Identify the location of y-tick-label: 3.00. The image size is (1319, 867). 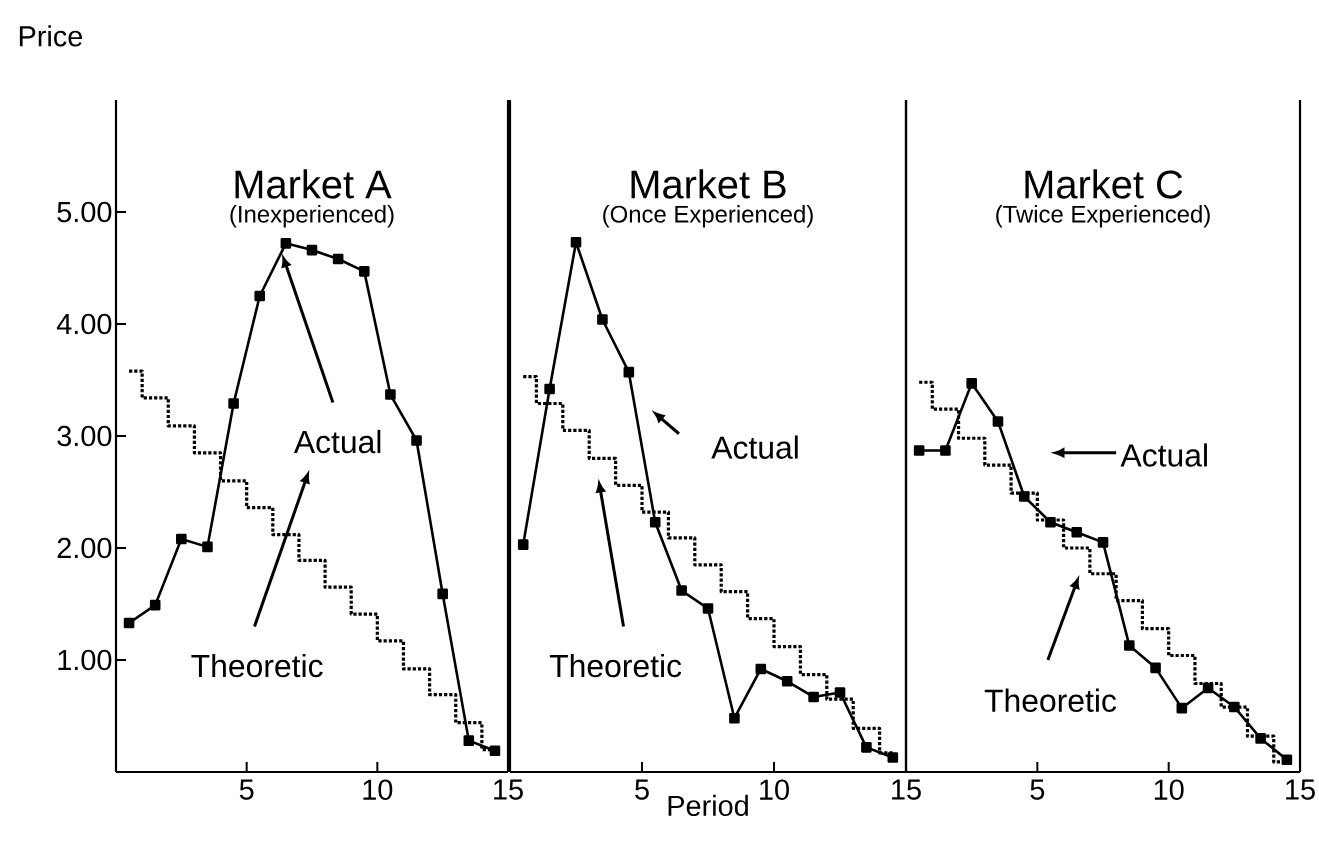
(84, 436).